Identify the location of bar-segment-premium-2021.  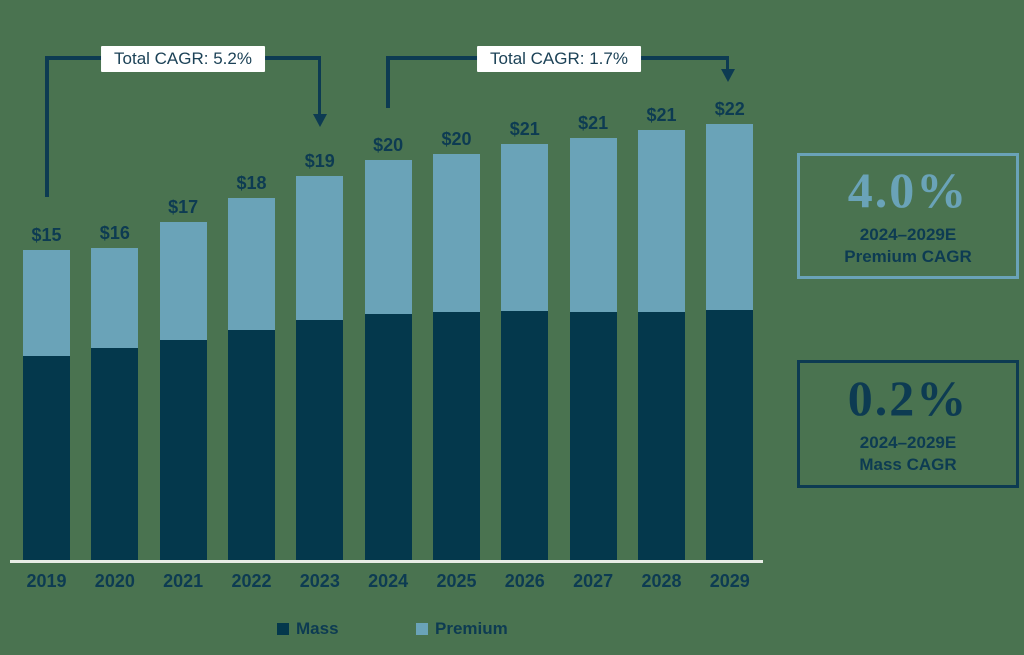
(183, 281).